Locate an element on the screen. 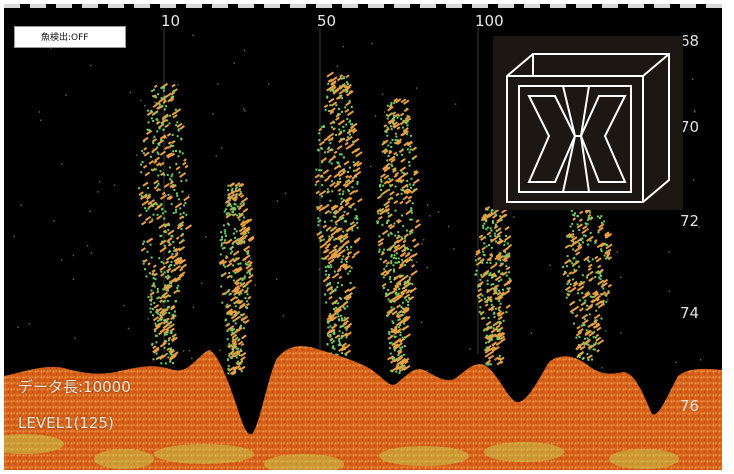  depth-label-70: 70 is located at coordinates (690, 127).